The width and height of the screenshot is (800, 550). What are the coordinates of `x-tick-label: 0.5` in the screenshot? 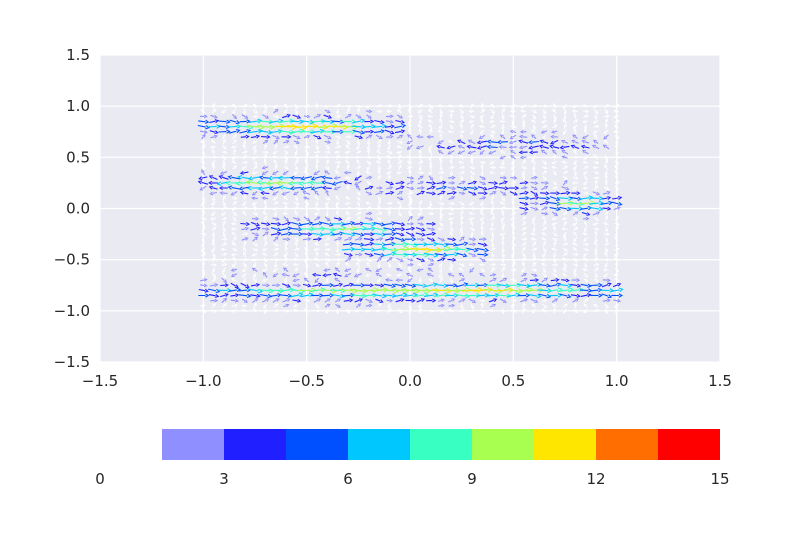 It's located at (513, 381).